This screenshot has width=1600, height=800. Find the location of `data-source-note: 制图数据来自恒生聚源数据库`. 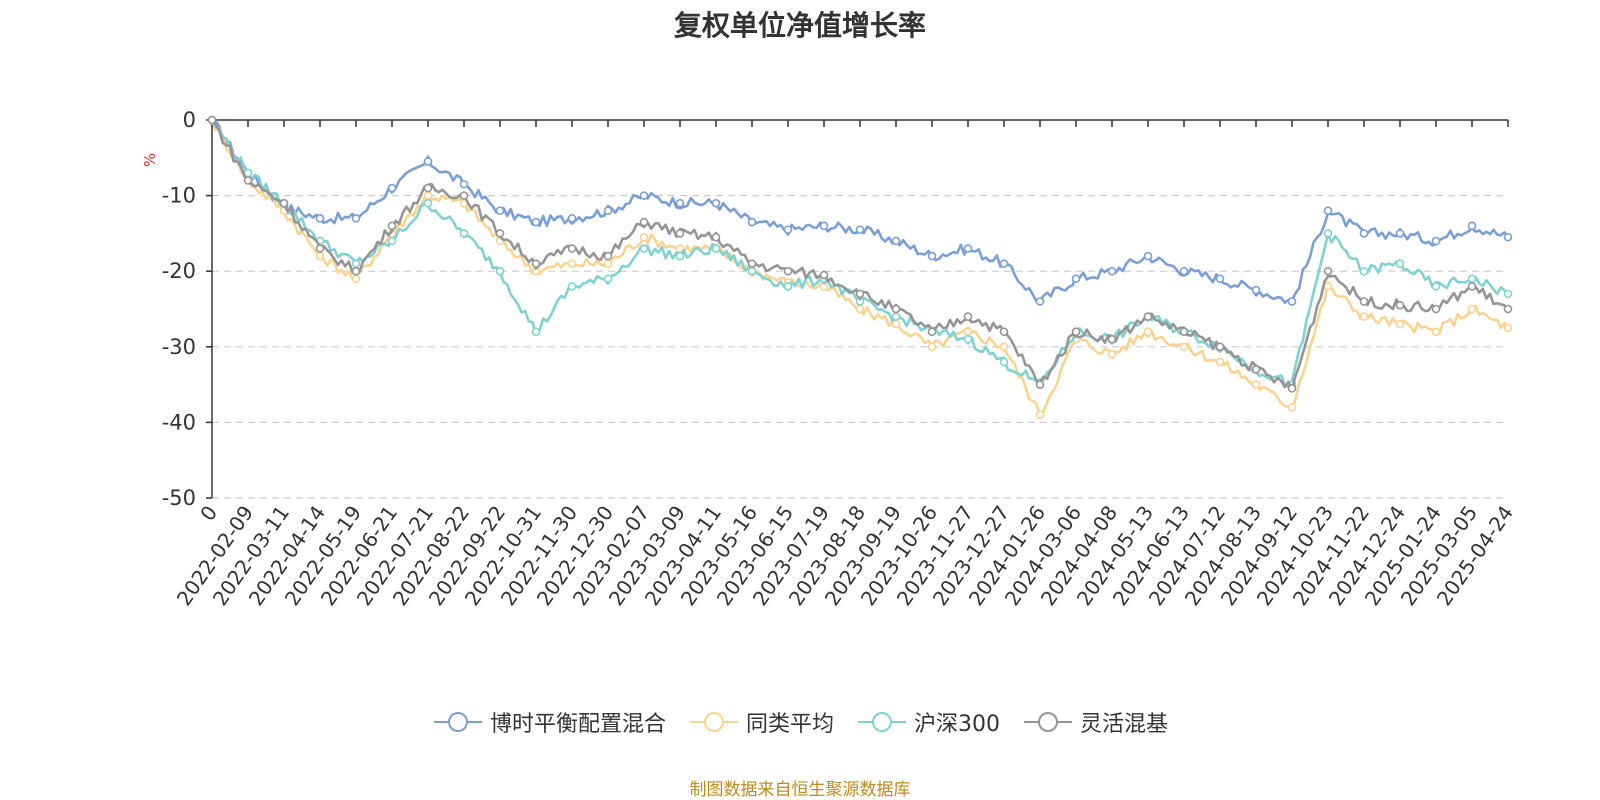

data-source-note: 制图数据来自恒生聚源数据库 is located at coordinates (800, 790).